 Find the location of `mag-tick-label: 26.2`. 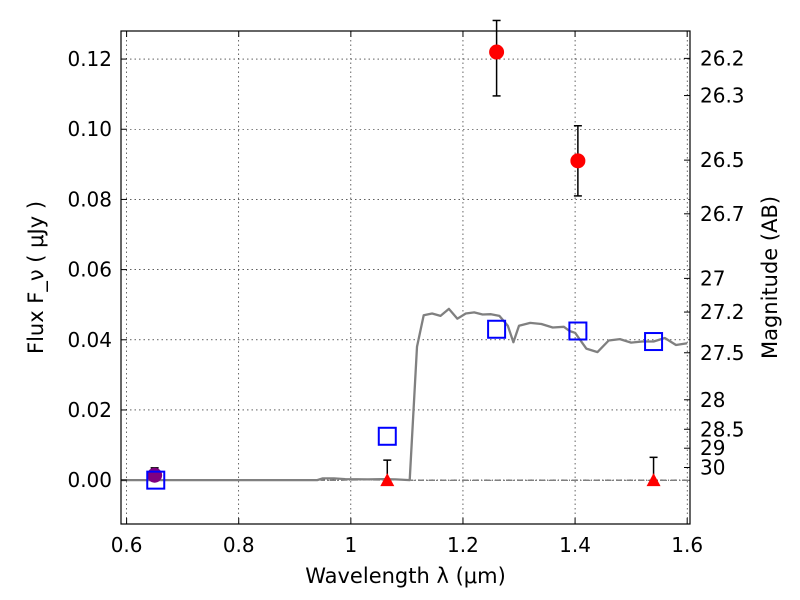

mag-tick-label: 26.2 is located at coordinates (722, 58).